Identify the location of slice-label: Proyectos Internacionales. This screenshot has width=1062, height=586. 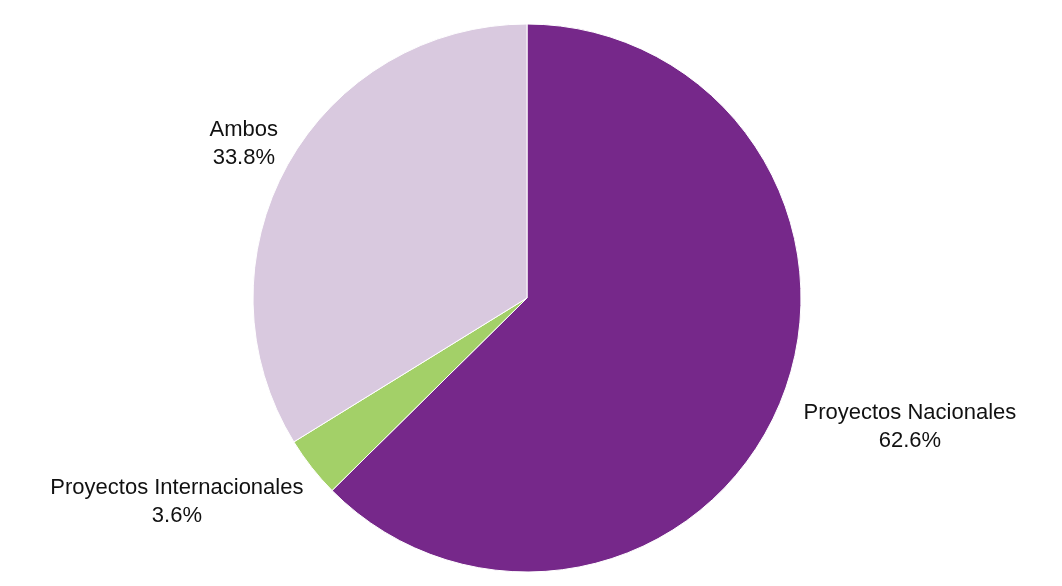
(177, 487).